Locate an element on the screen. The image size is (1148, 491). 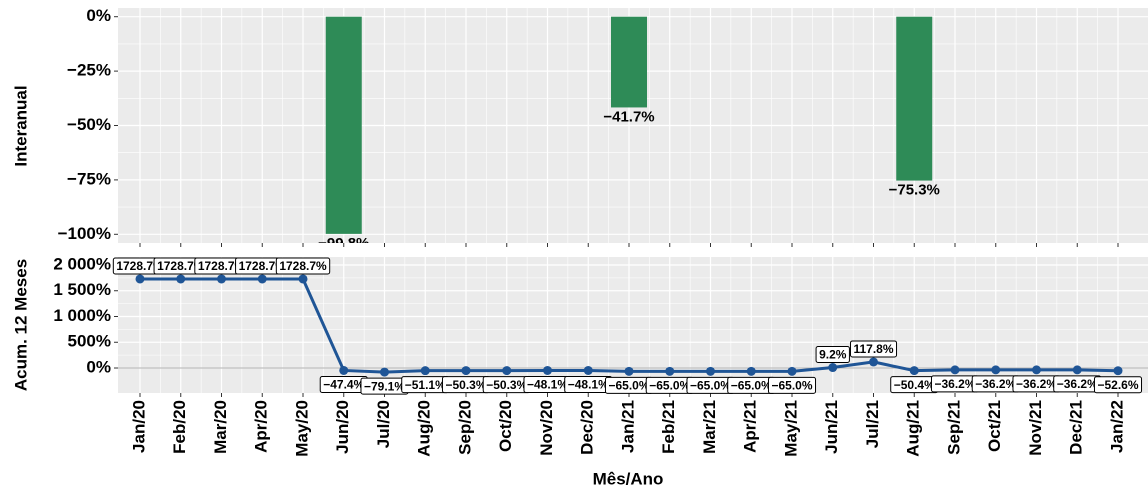
y-axis-title: Acum. 12 Meses is located at coordinates (20, 325).